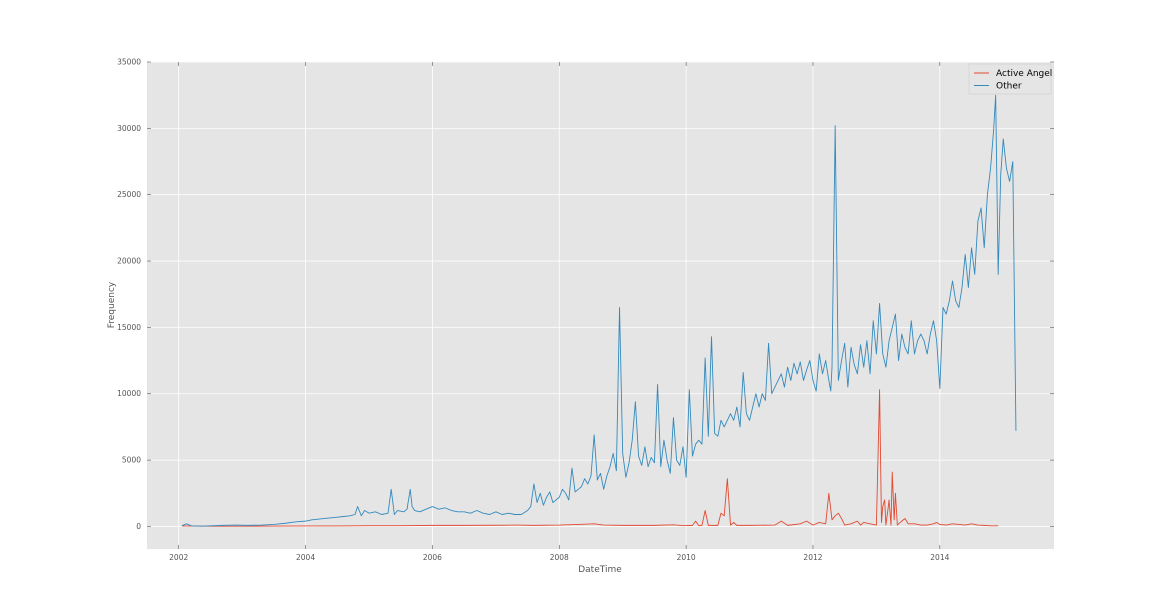 The width and height of the screenshot is (1171, 614). What do you see at coordinates (686, 557) in the screenshot?
I see `x-tick-label: 2010` at bounding box center [686, 557].